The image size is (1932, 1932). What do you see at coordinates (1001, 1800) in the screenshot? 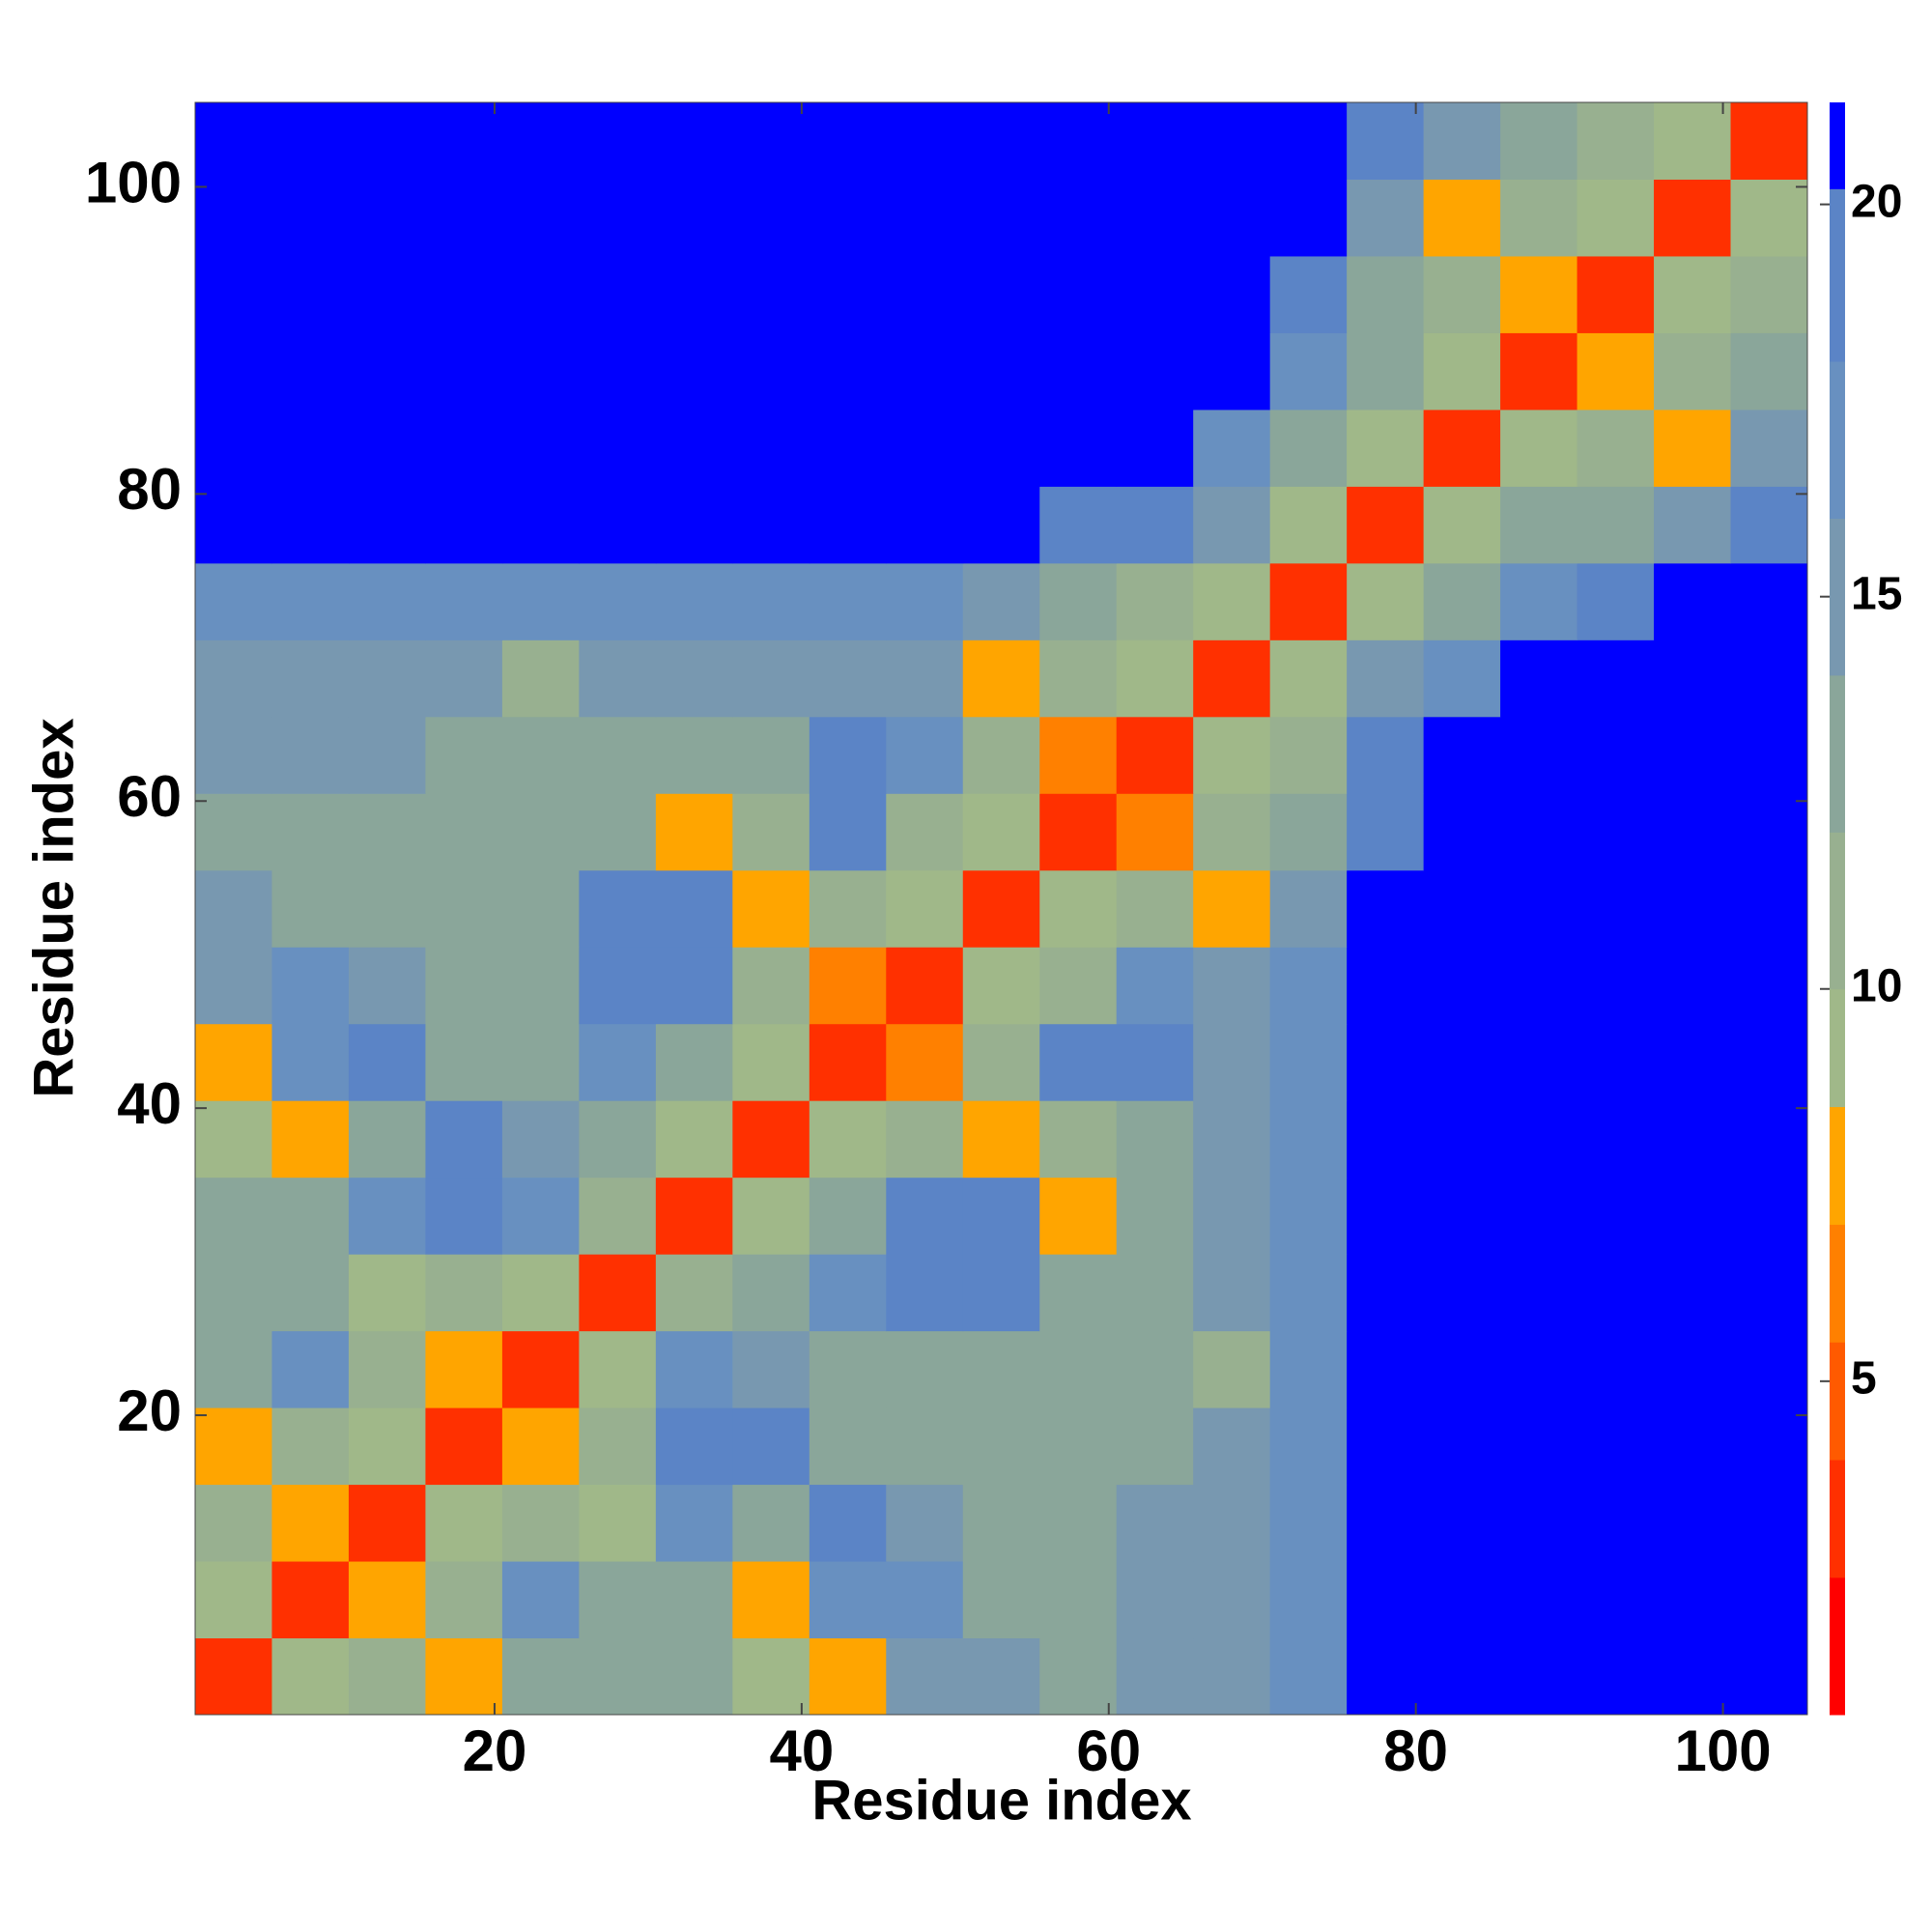
I see `x-axis-label: Residue index` at bounding box center [1001, 1800].